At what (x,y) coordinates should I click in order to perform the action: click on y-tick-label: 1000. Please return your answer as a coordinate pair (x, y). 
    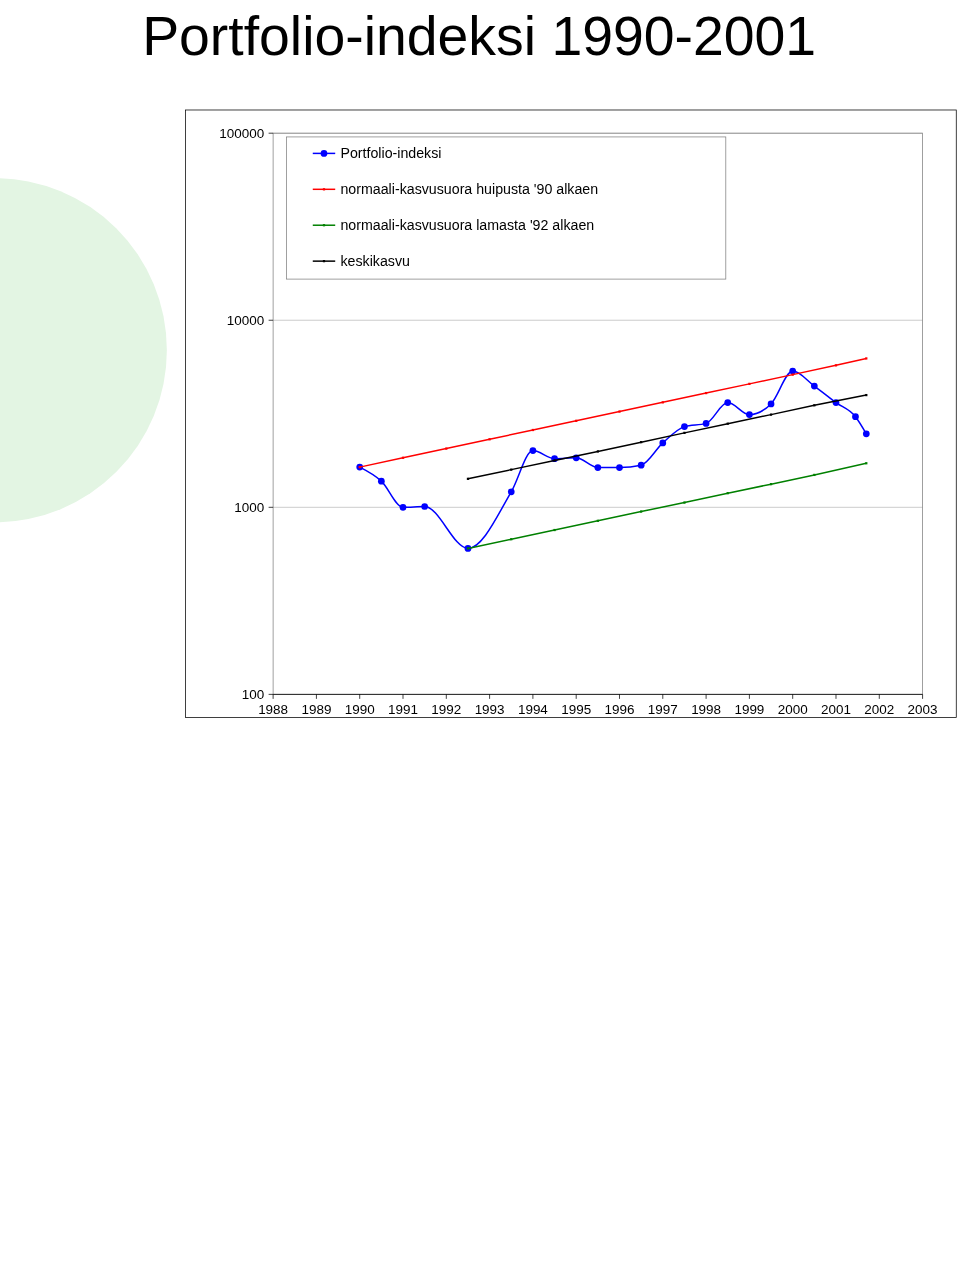
    Looking at the image, I should click on (249, 508).